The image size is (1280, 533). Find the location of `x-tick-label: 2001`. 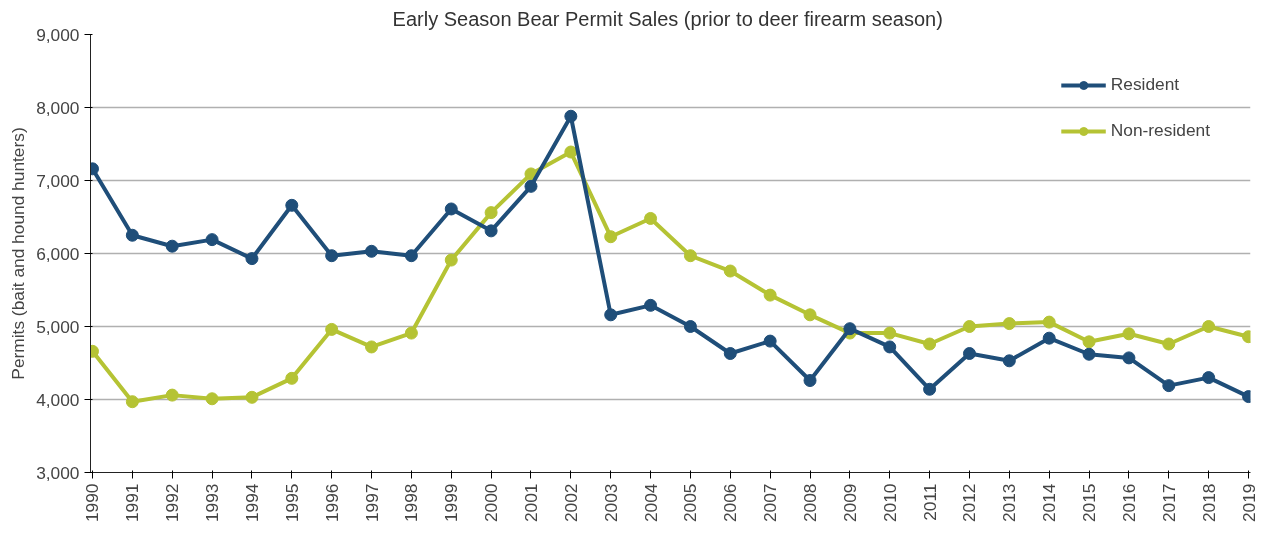

x-tick-label: 2001 is located at coordinates (530, 503).